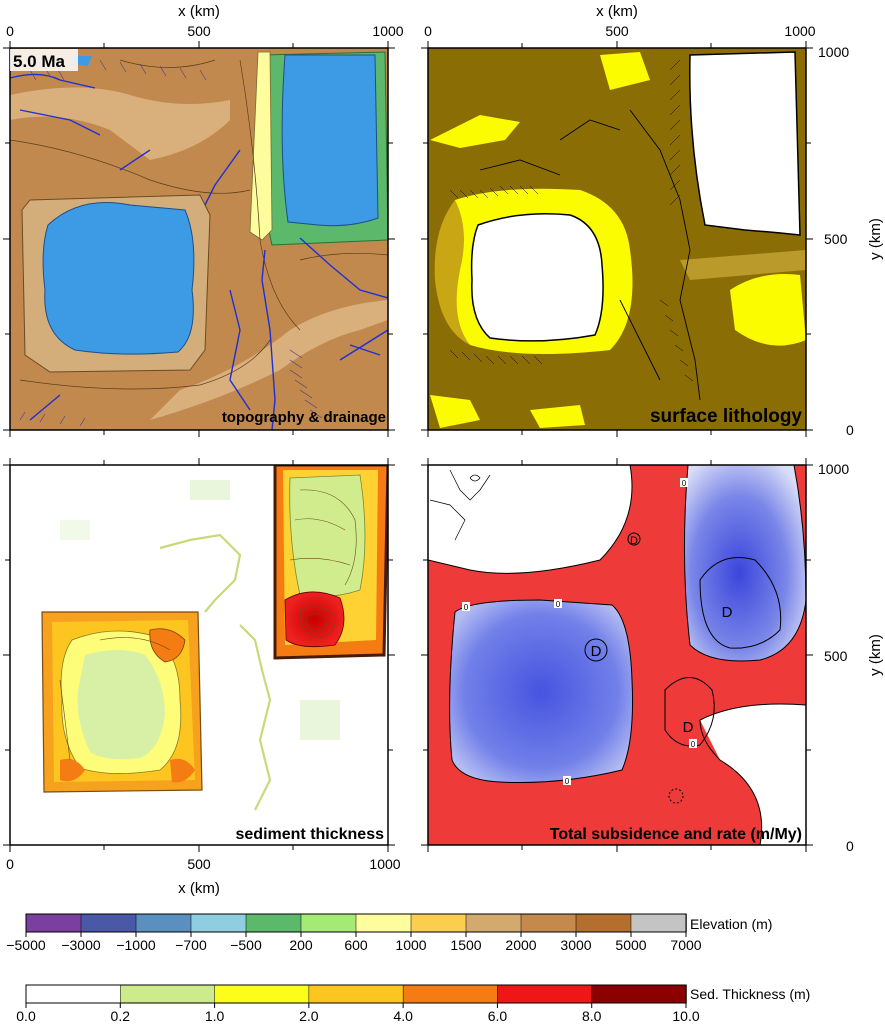 This screenshot has height=1027, width=885. I want to click on legend-frame, so click(356, 994).